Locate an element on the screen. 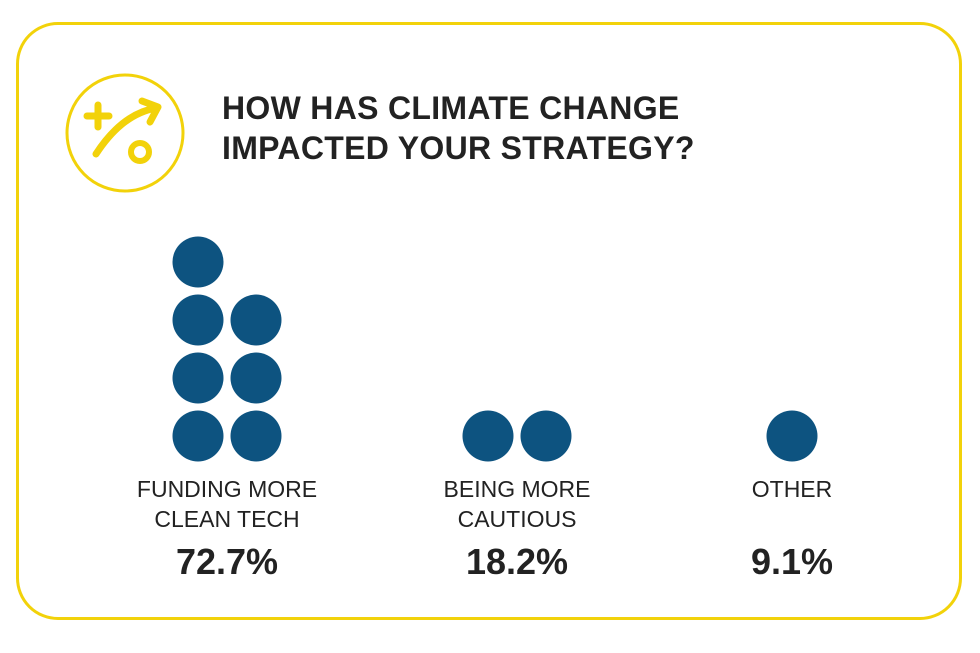  chart-title-line-1: HOW HAS CLIMATE CHANGE is located at coordinates (451, 108).